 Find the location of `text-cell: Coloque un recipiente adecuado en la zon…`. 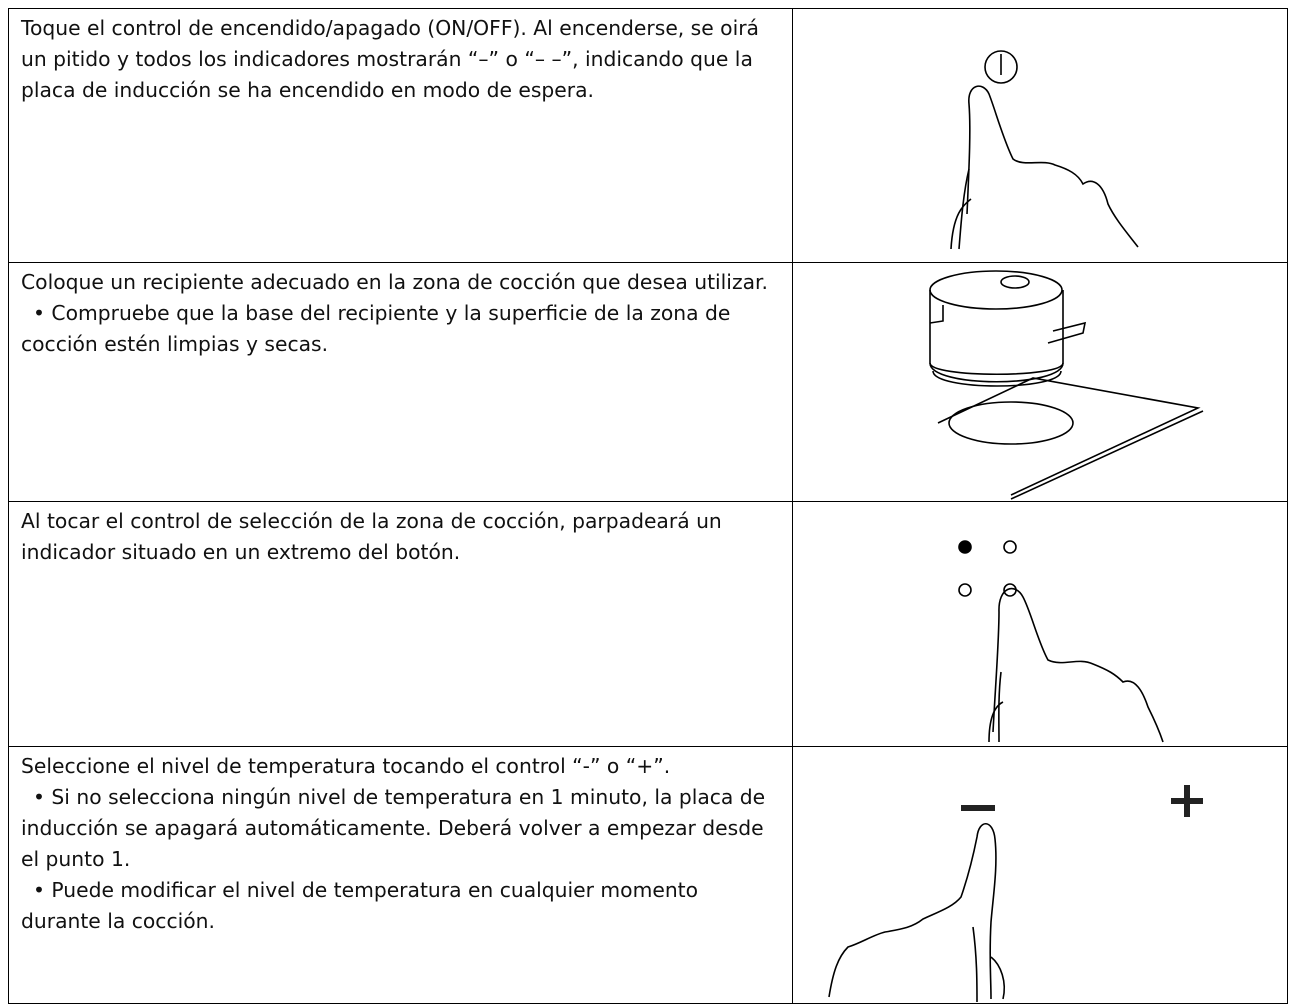

text-cell: Coloque un recipiente adecuado en la zon… is located at coordinates (400, 382).